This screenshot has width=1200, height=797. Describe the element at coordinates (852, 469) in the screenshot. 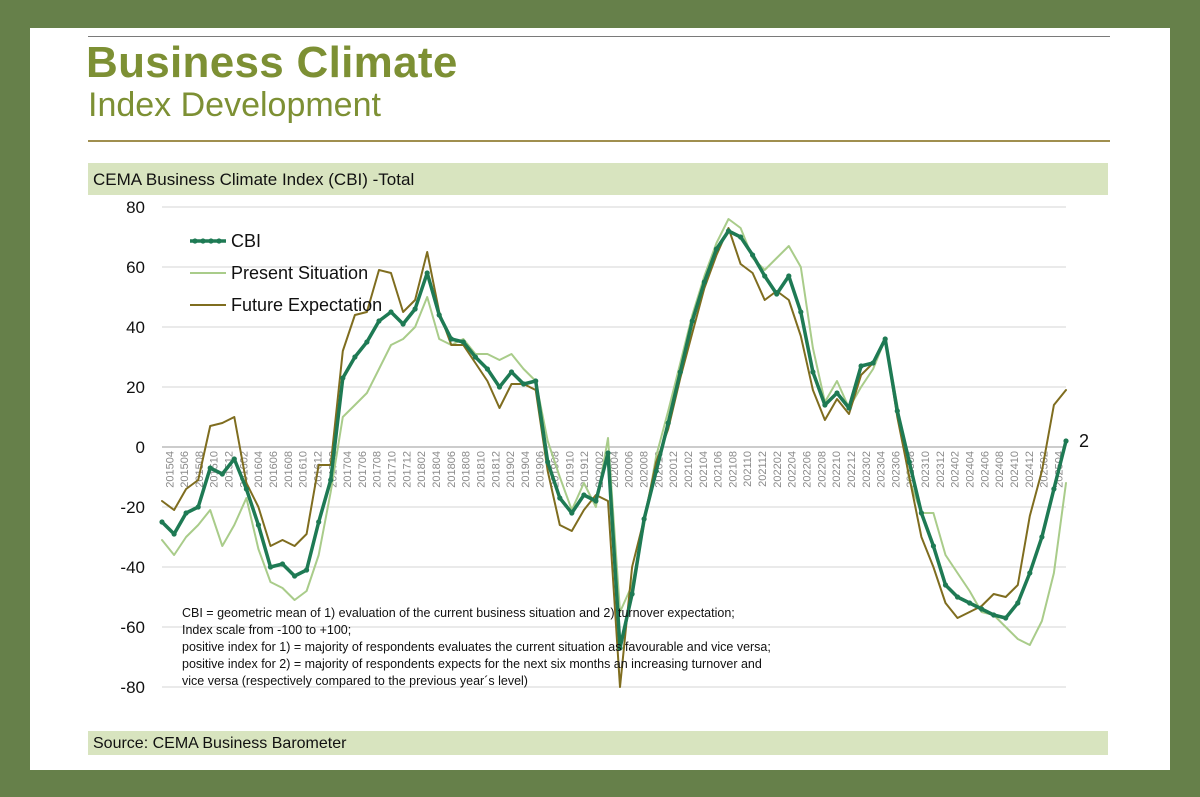

I see `x-tick-label: 202212` at that location.